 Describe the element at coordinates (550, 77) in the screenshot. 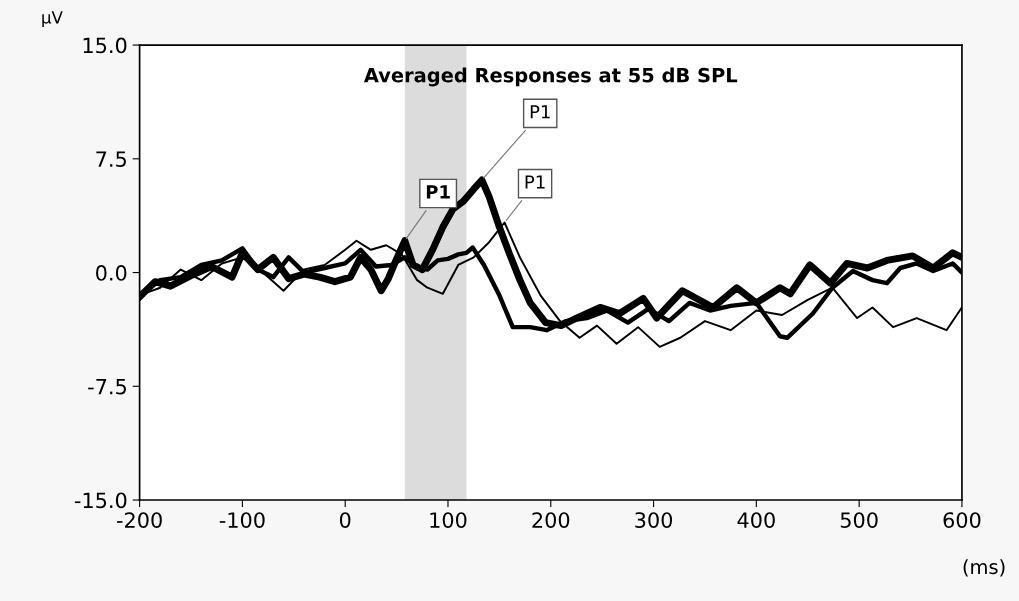

I see `text: Averaged Responses at 55 dB SPL` at that location.